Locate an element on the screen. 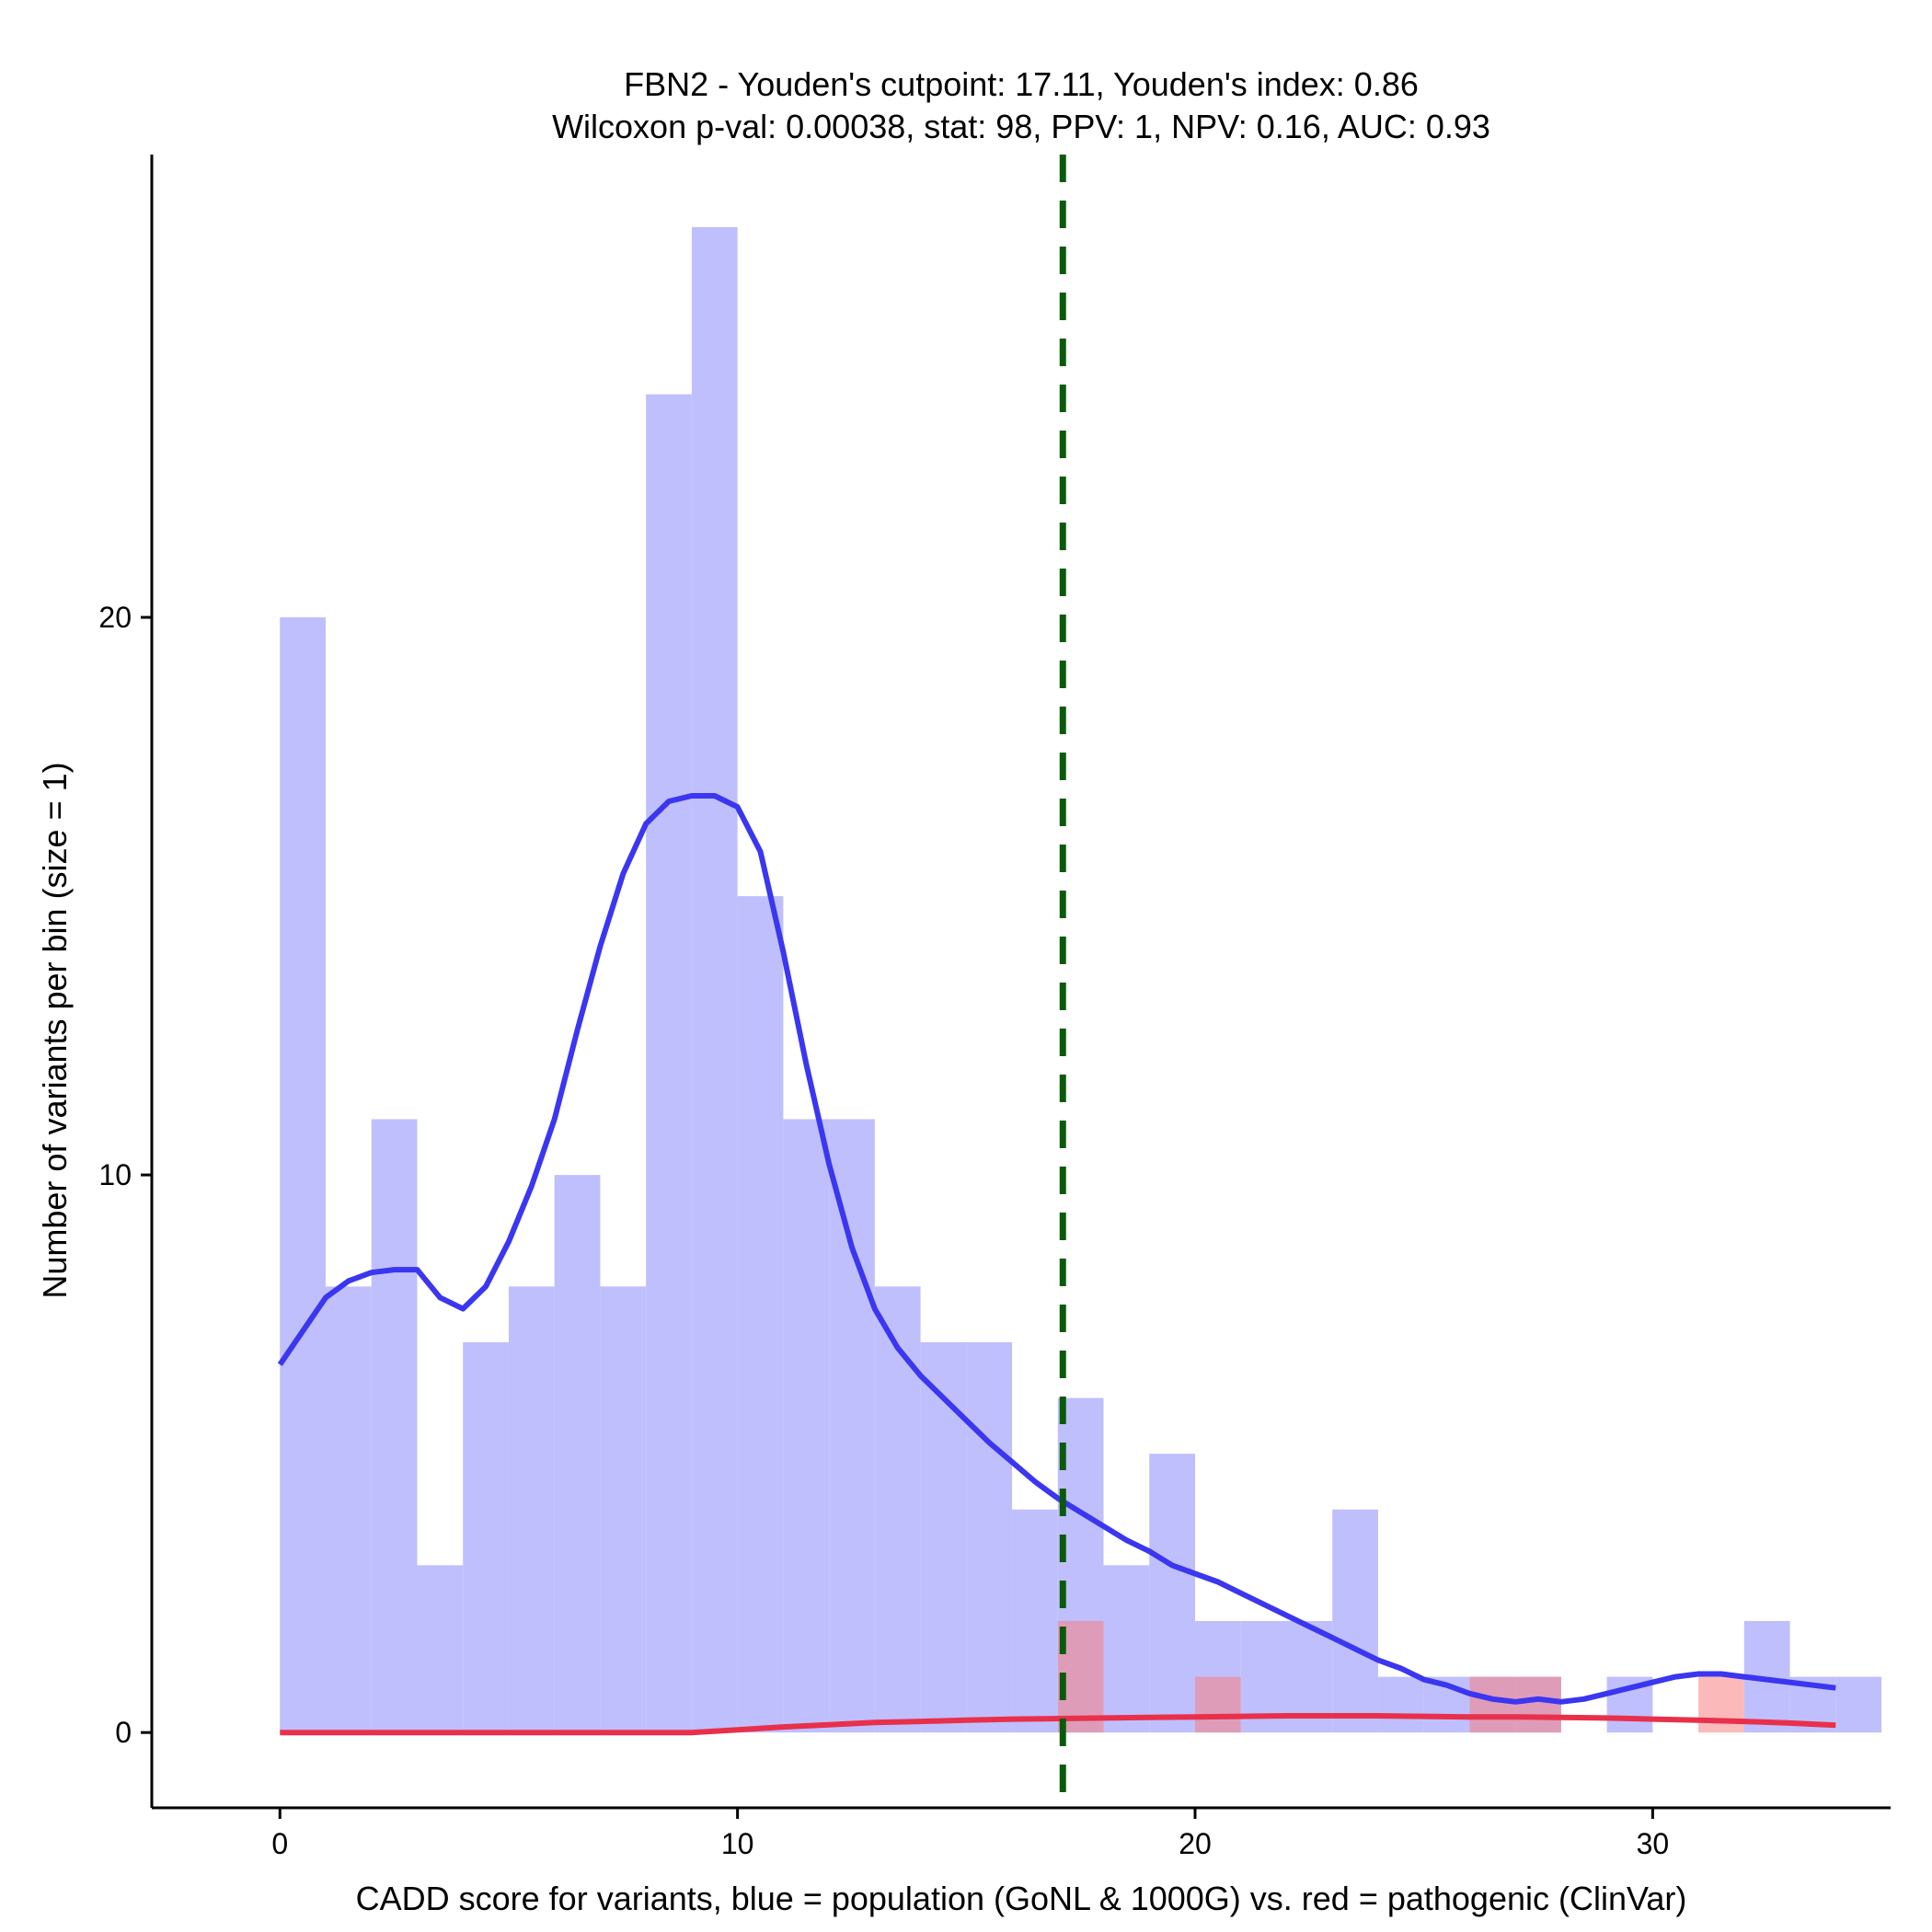 This screenshot has width=1932, height=1932. x-tick-label: 20 is located at coordinates (1195, 1843).